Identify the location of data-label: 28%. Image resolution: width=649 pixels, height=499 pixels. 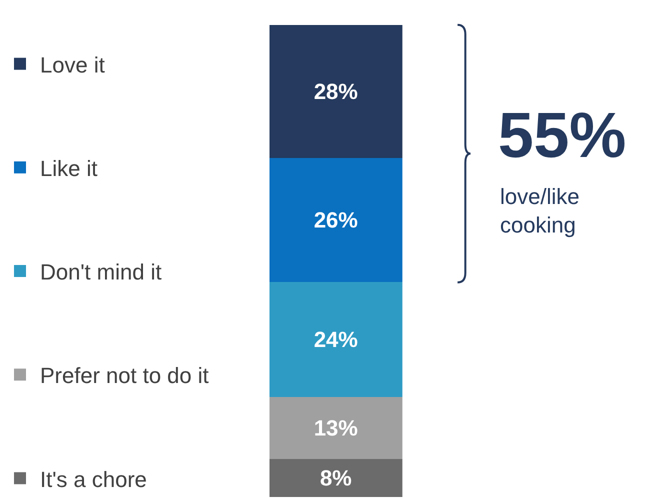
(336, 91).